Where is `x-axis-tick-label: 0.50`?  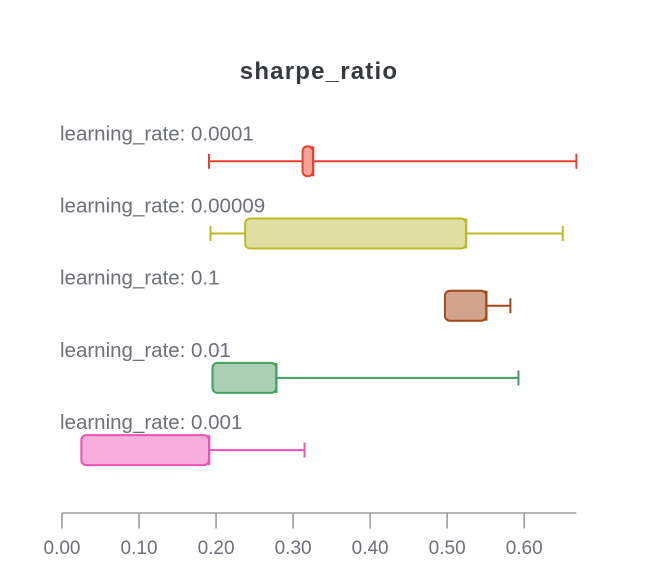 x-axis-tick-label: 0.50 is located at coordinates (447, 548).